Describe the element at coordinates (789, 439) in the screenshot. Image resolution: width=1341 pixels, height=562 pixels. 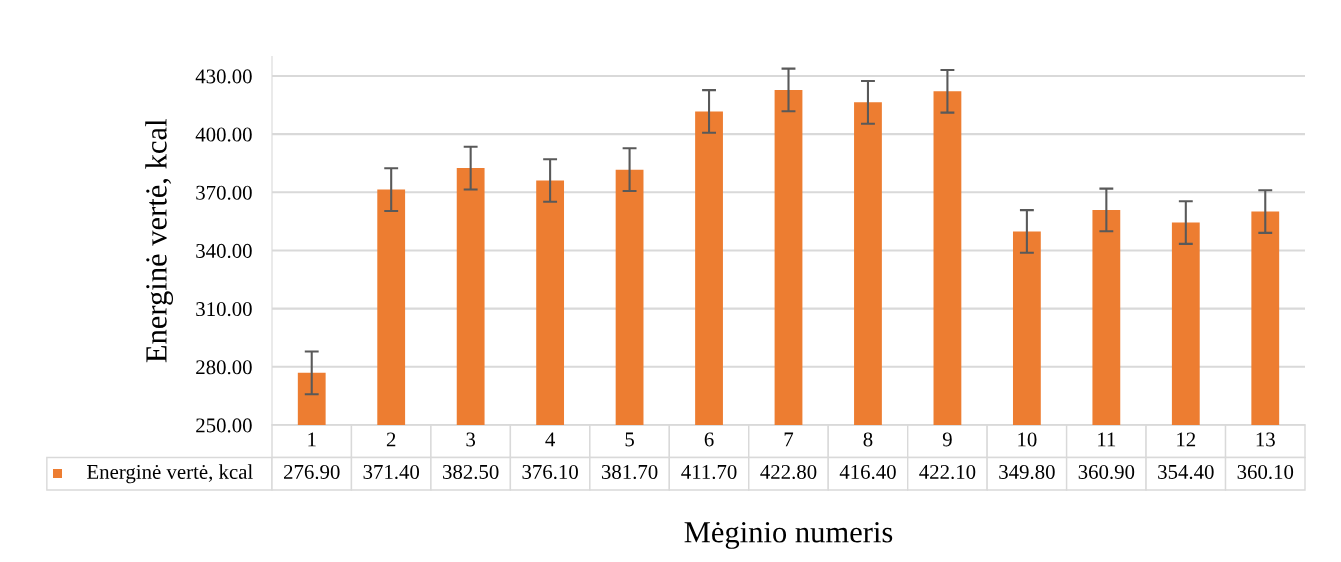
I see `x-tick-label: 7` at that location.